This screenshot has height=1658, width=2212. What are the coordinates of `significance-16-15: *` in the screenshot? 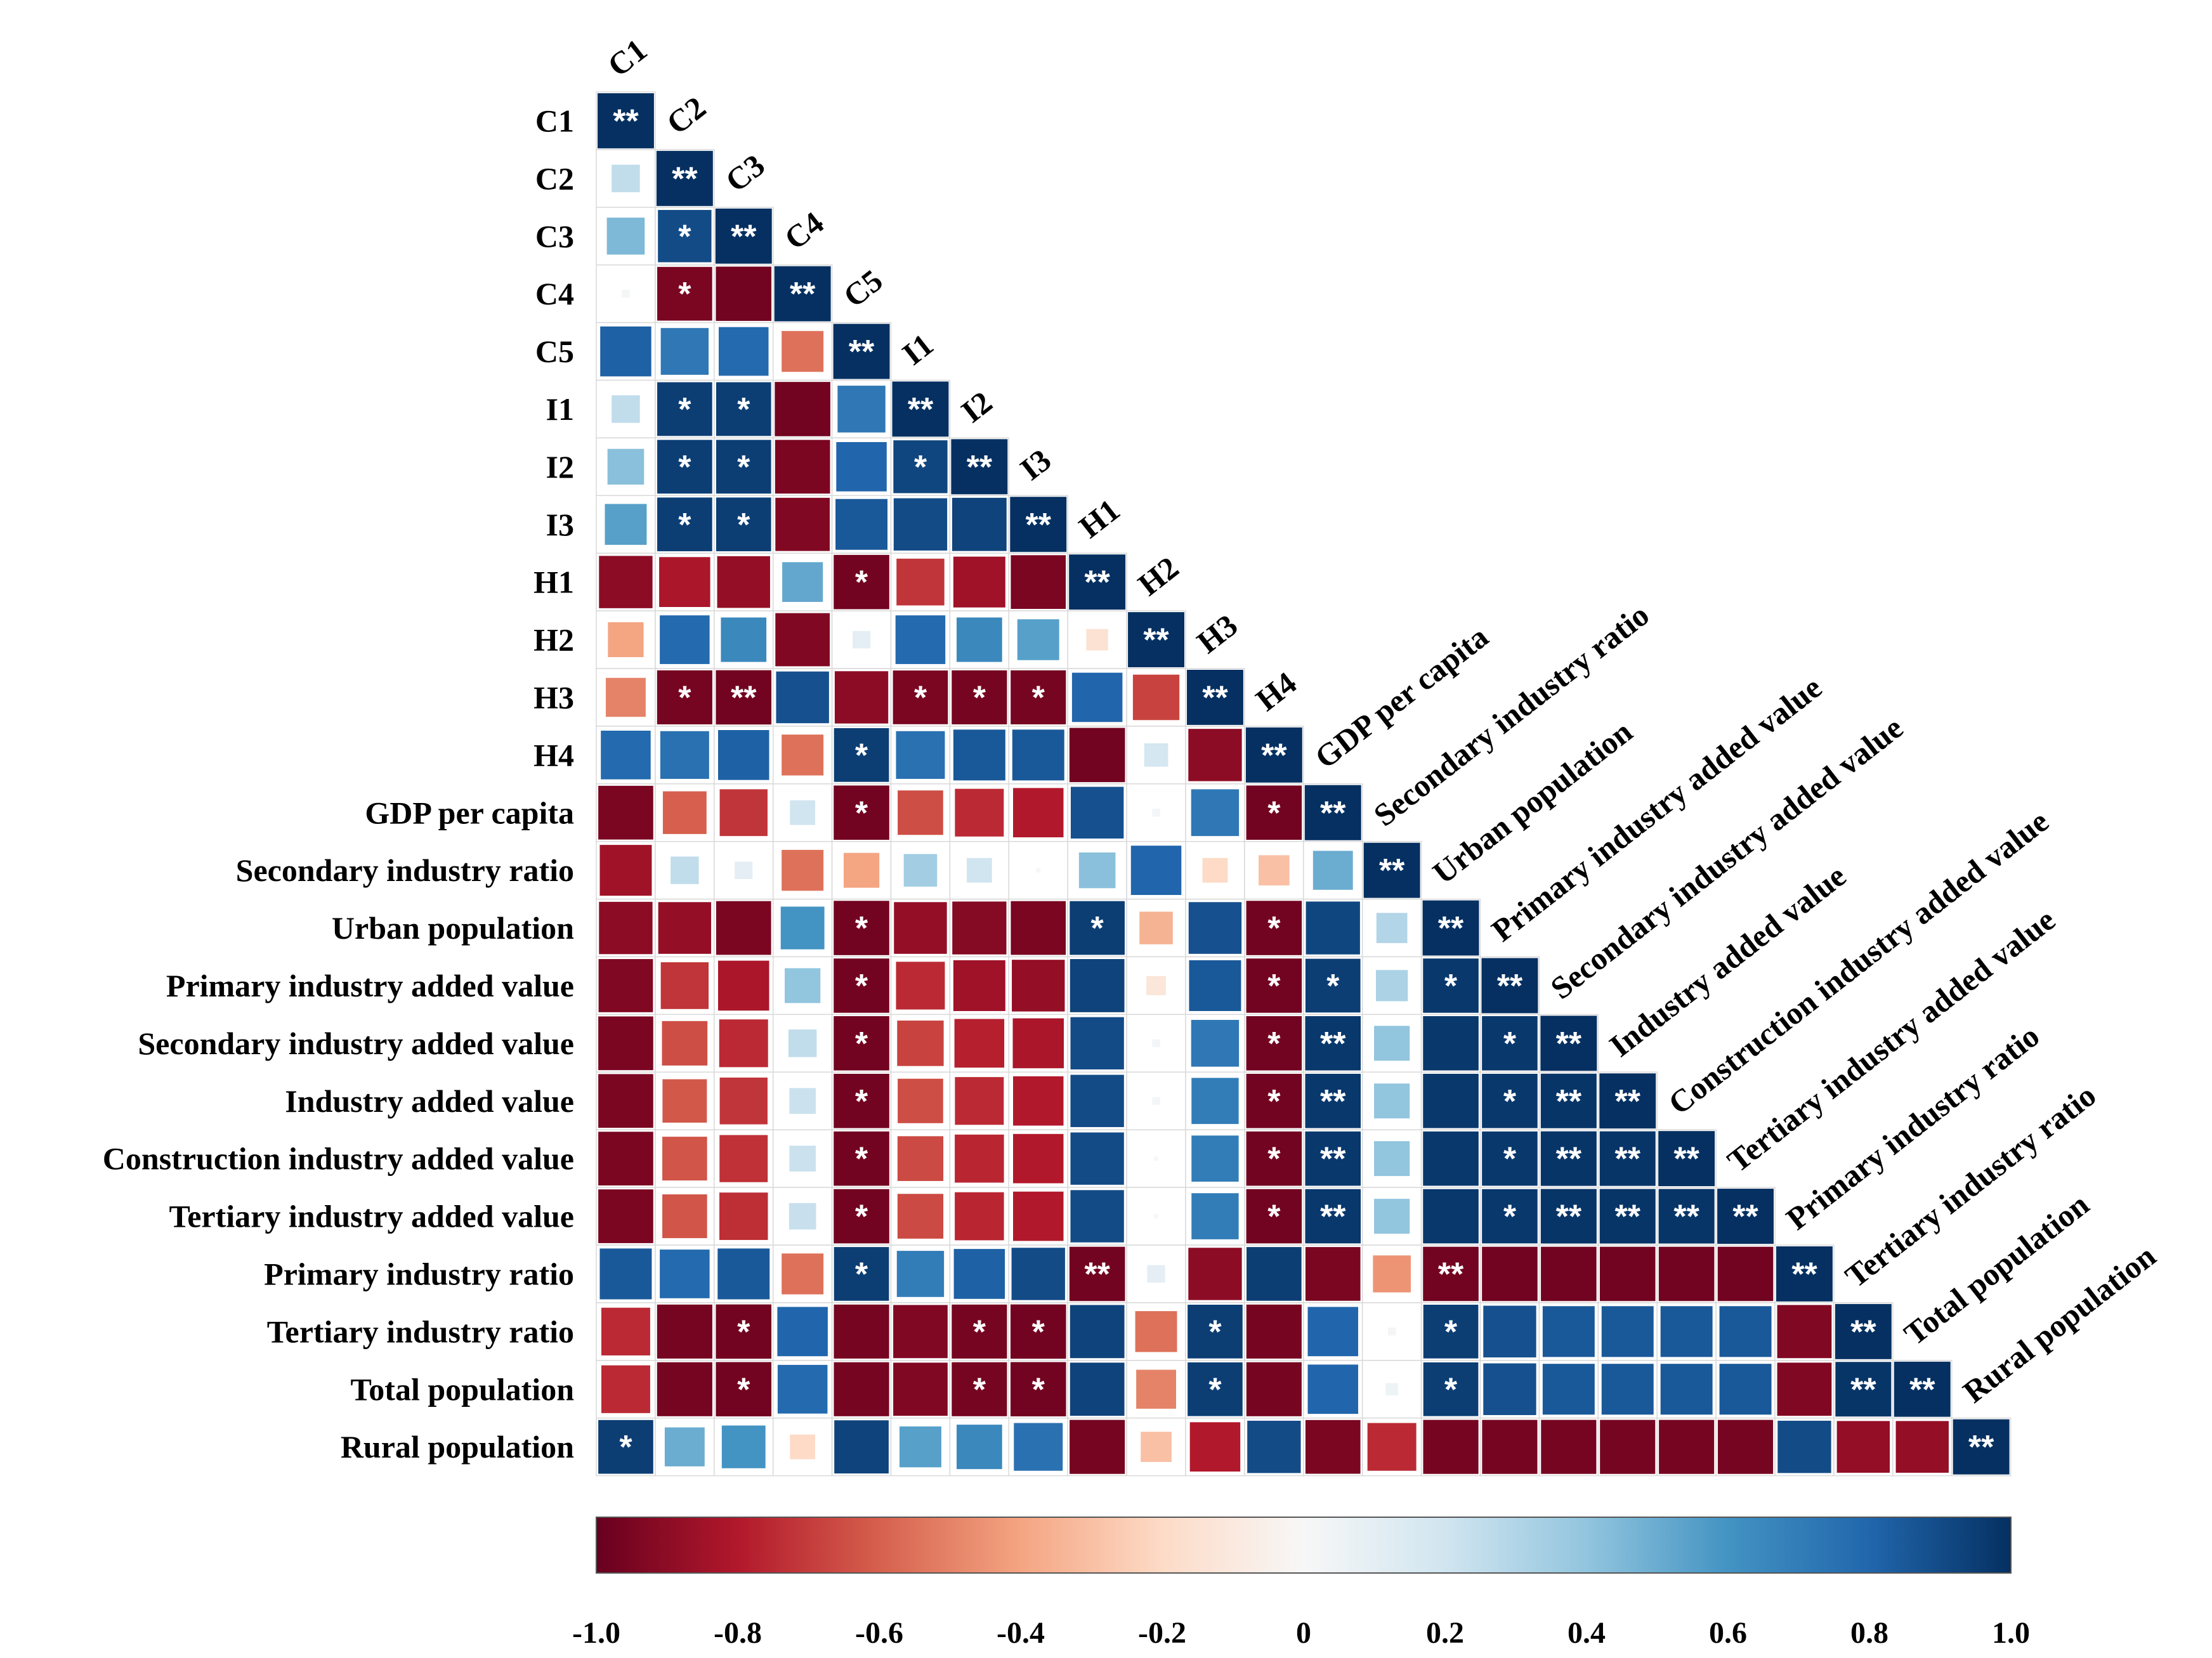 It's located at (1510, 1044).